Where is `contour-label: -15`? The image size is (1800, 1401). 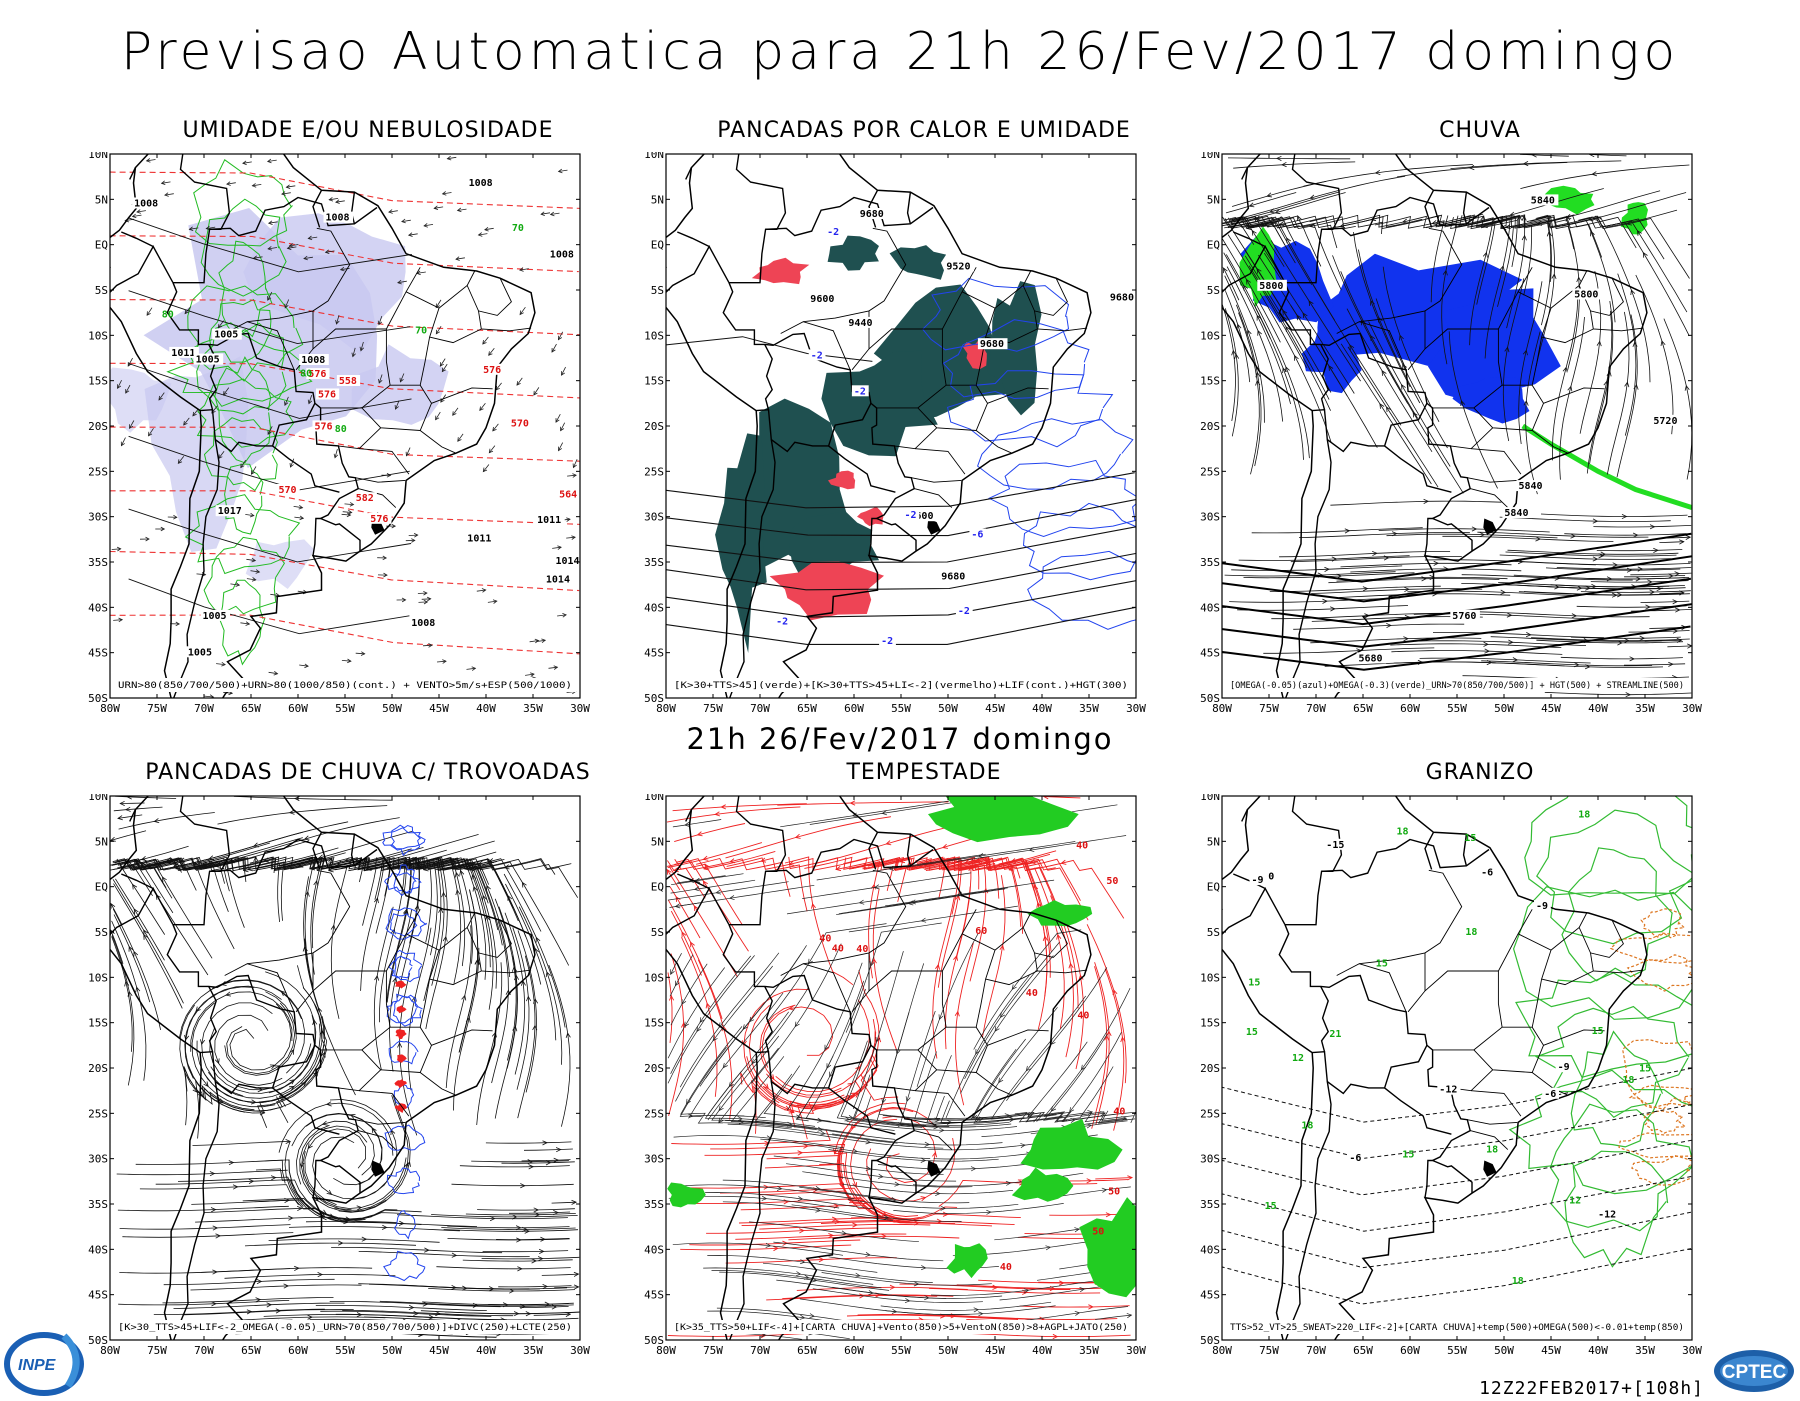
contour-label: -15 is located at coordinates (1335, 845).